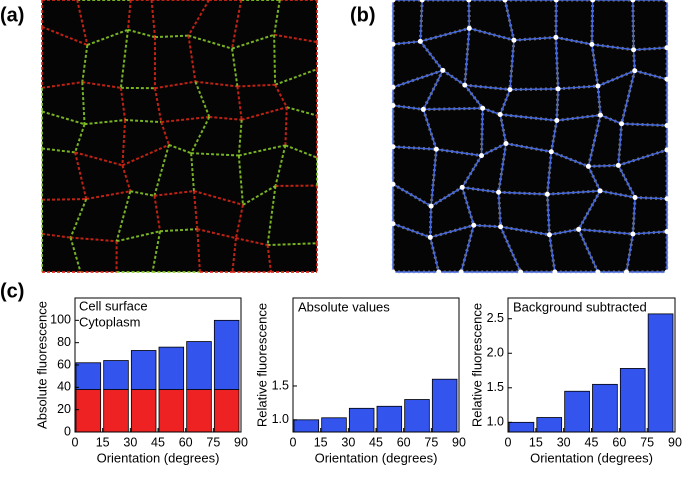 This screenshot has width=685, height=492. What do you see at coordinates (113, 305) in the screenshot?
I see `legend-label: Cell surface` at bounding box center [113, 305].